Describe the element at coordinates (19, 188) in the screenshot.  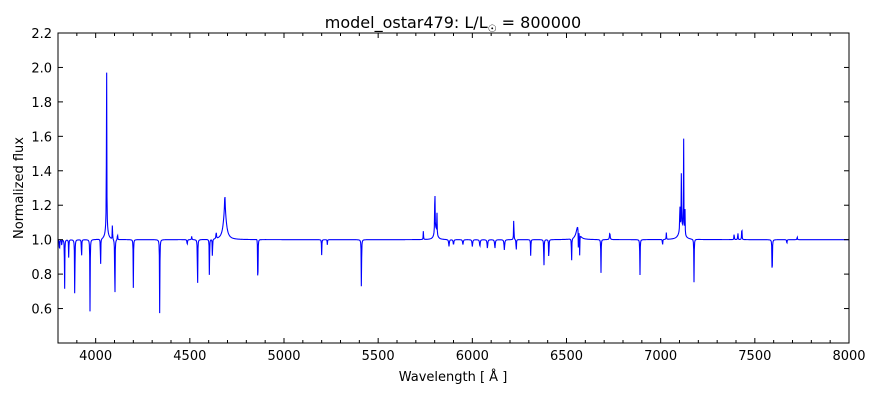
I see `y-axis-label: Normalized flux` at that location.